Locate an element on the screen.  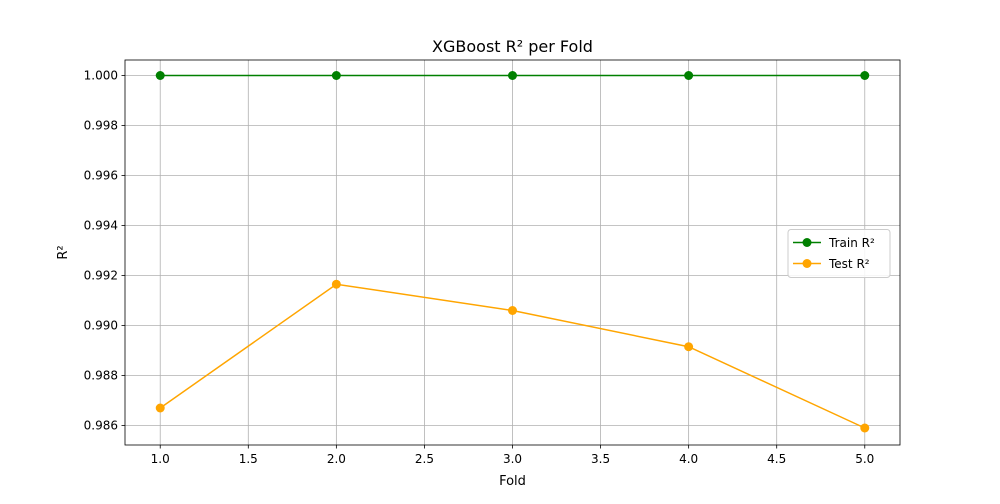
x-tick-label: 4.5 is located at coordinates (776, 459).